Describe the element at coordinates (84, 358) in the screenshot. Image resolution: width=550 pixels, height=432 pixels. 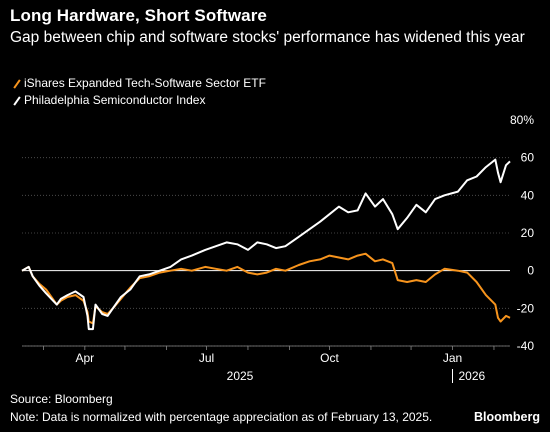
I see `x-tick-label: Apr` at that location.